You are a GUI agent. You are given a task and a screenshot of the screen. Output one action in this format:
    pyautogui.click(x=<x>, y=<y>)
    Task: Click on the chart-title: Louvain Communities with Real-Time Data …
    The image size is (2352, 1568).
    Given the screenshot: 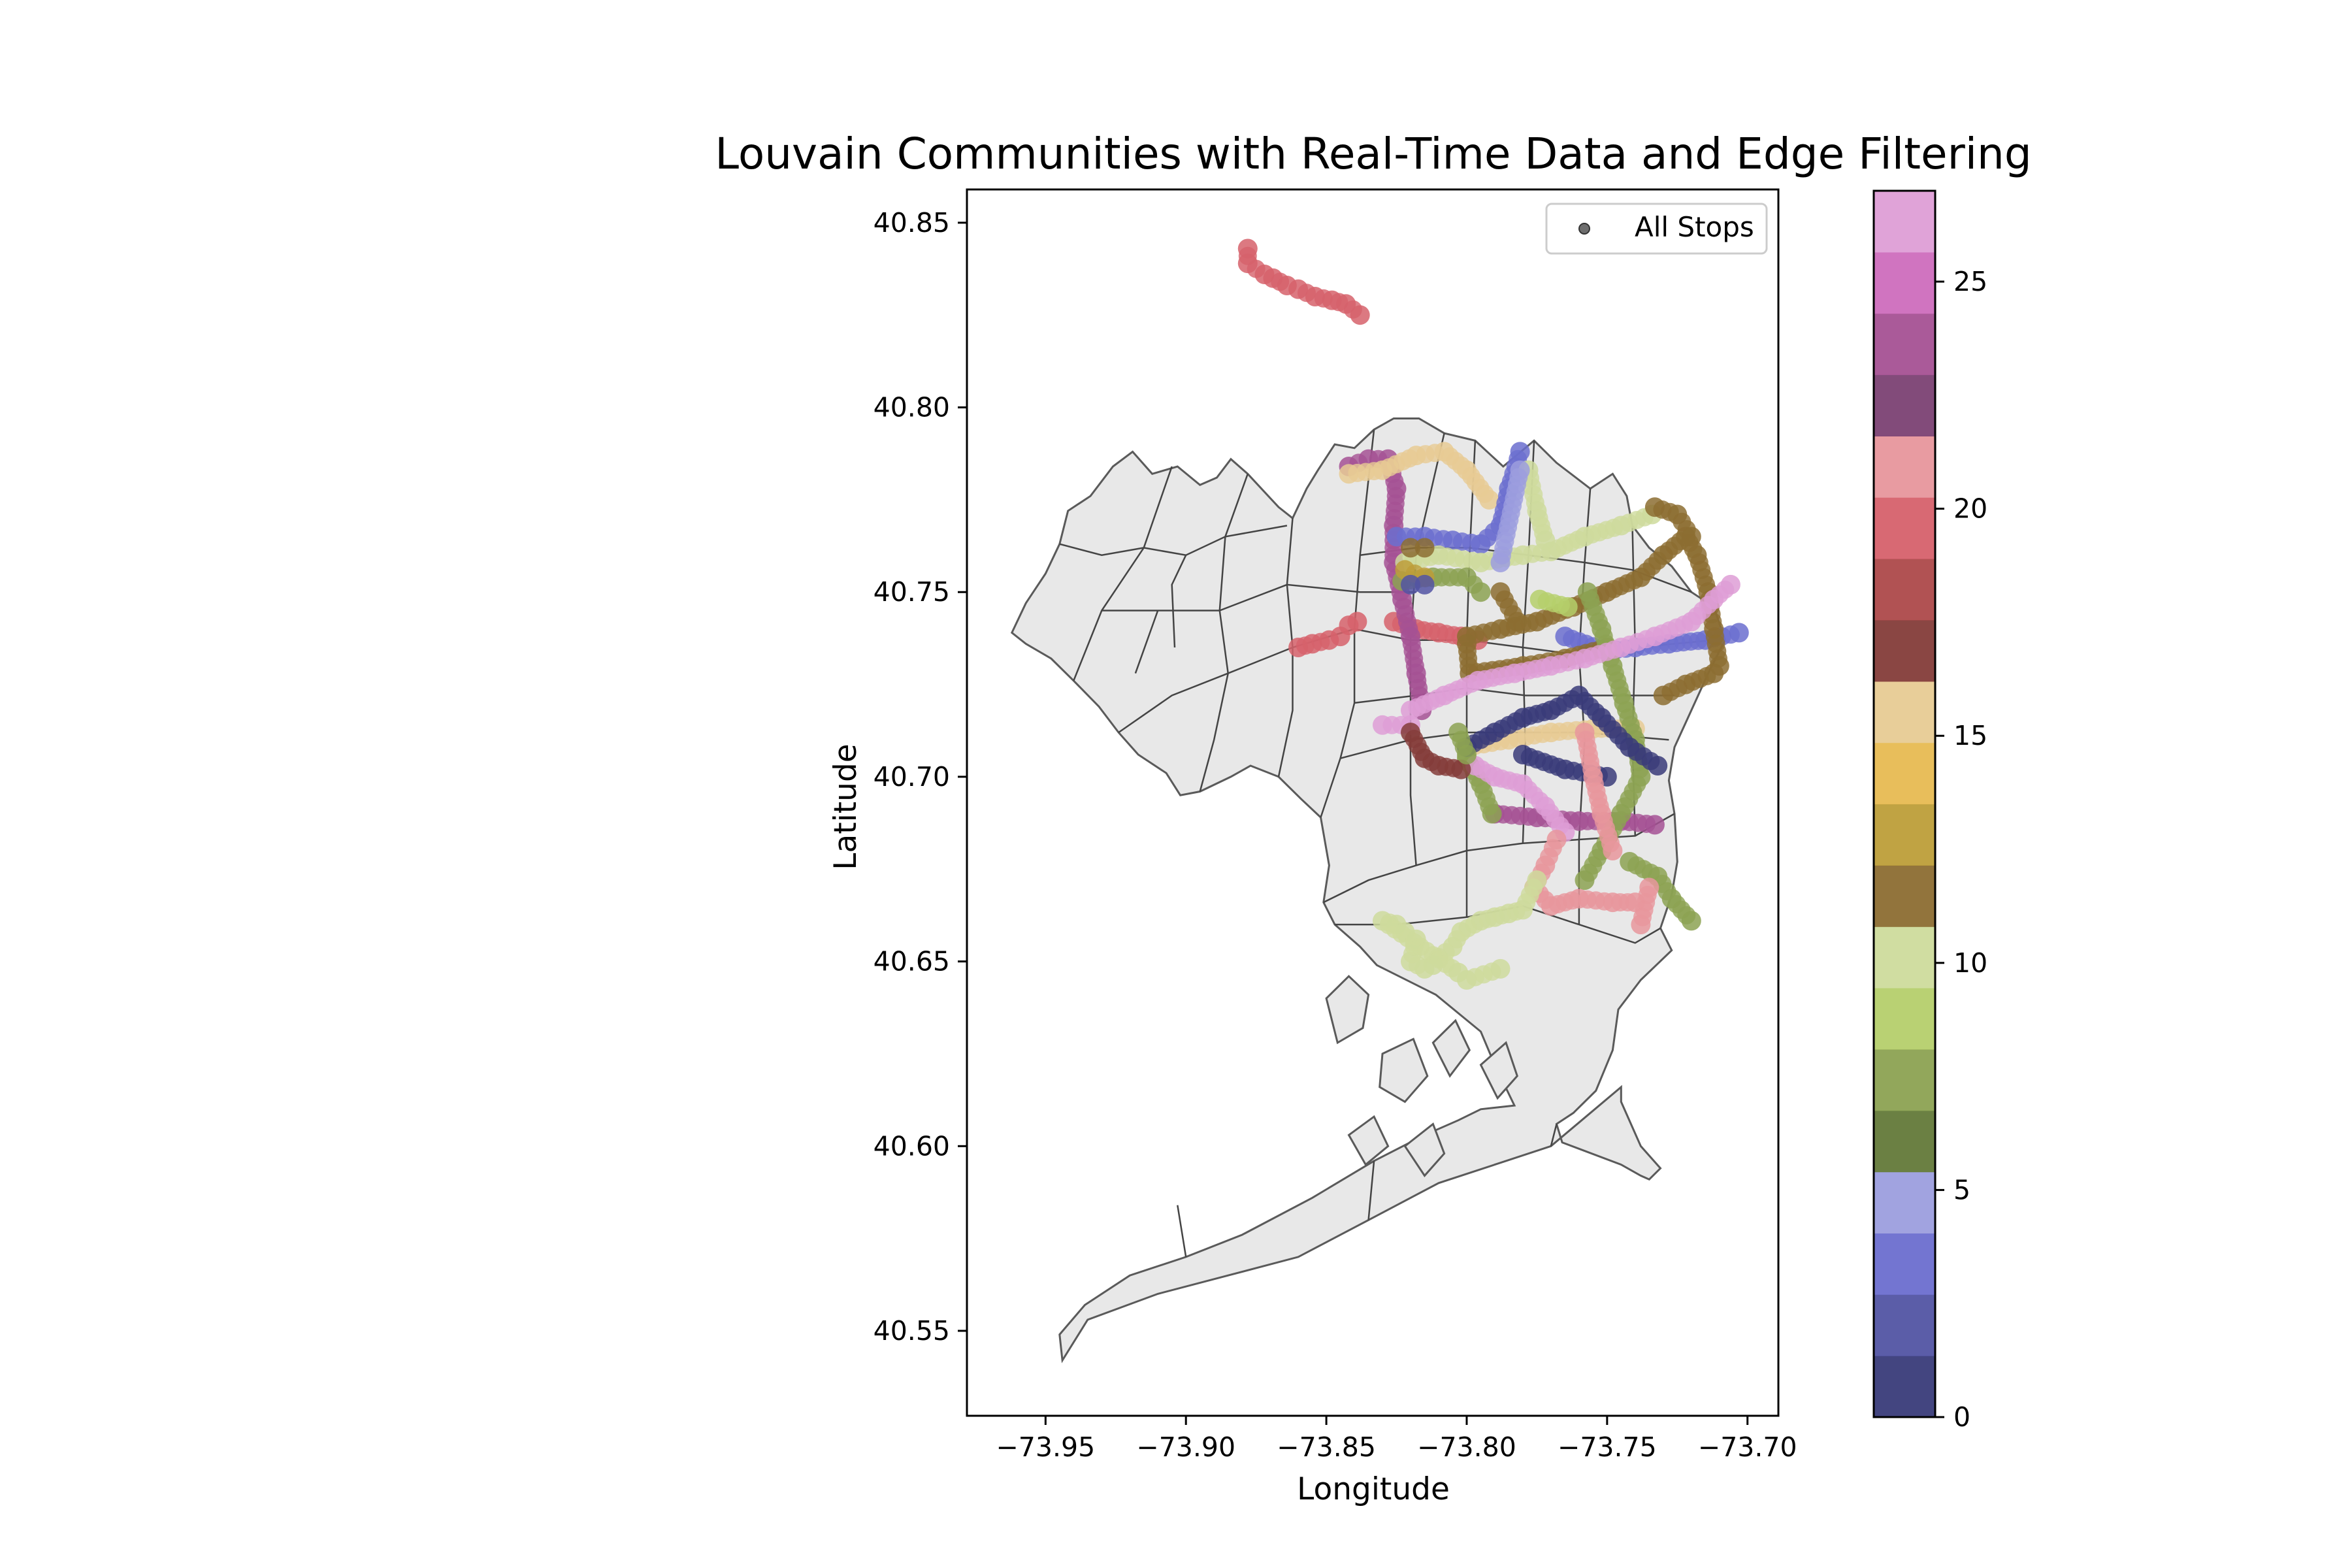 What is the action you would take?
    pyautogui.click(x=1373, y=154)
    